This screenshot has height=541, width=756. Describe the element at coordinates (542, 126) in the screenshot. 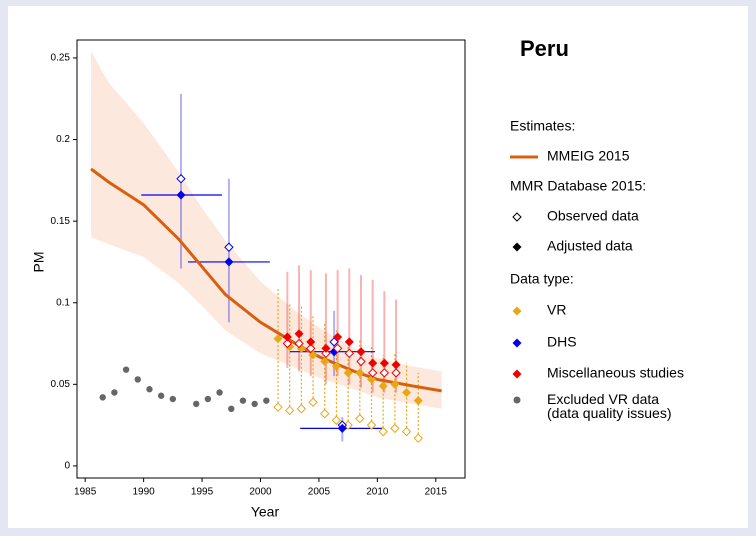

I see `legend-heading: Estimates:` at that location.